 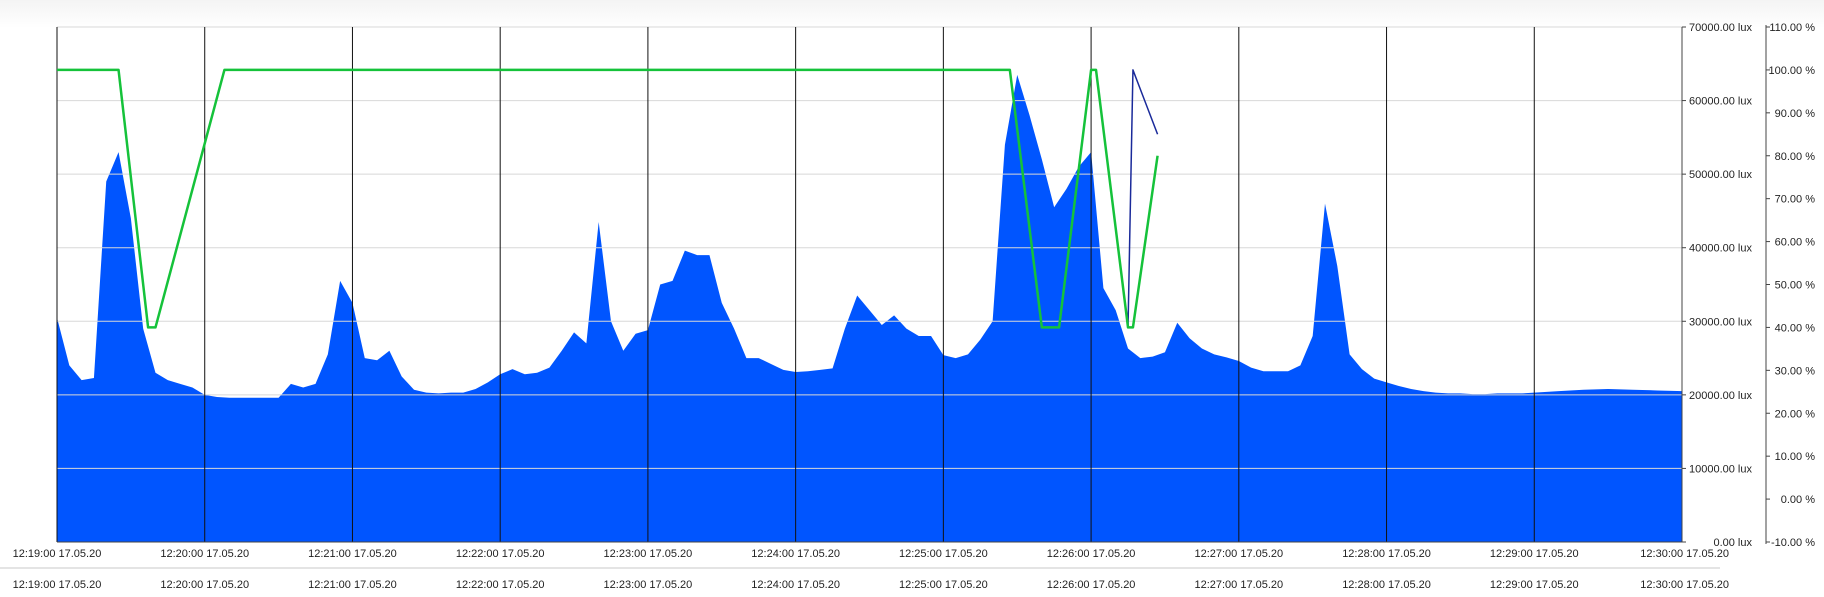 What do you see at coordinates (1795, 414) in the screenshot?
I see `right-y-tick-label: 20.00 %` at bounding box center [1795, 414].